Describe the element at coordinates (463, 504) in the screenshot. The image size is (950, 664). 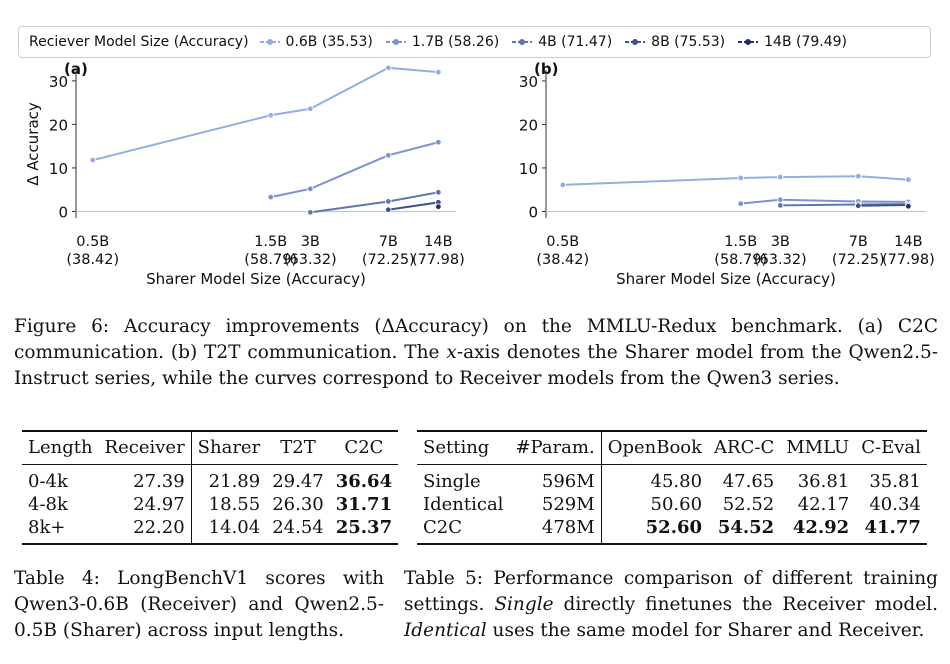
I see `table-cell: Identical` at that location.